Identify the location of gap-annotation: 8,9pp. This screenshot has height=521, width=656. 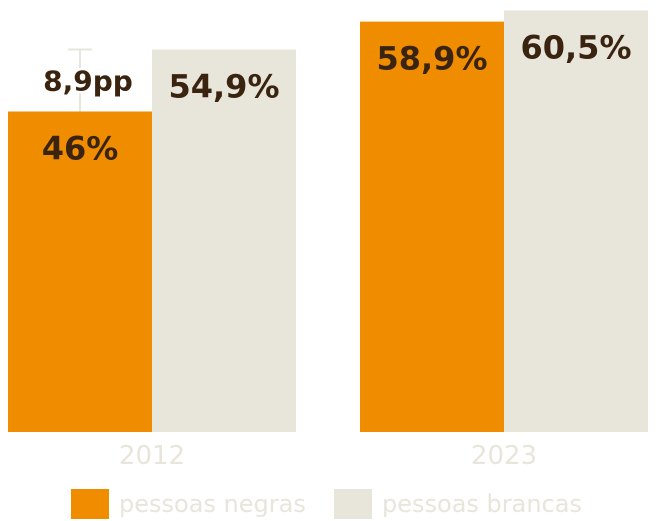
(88, 80).